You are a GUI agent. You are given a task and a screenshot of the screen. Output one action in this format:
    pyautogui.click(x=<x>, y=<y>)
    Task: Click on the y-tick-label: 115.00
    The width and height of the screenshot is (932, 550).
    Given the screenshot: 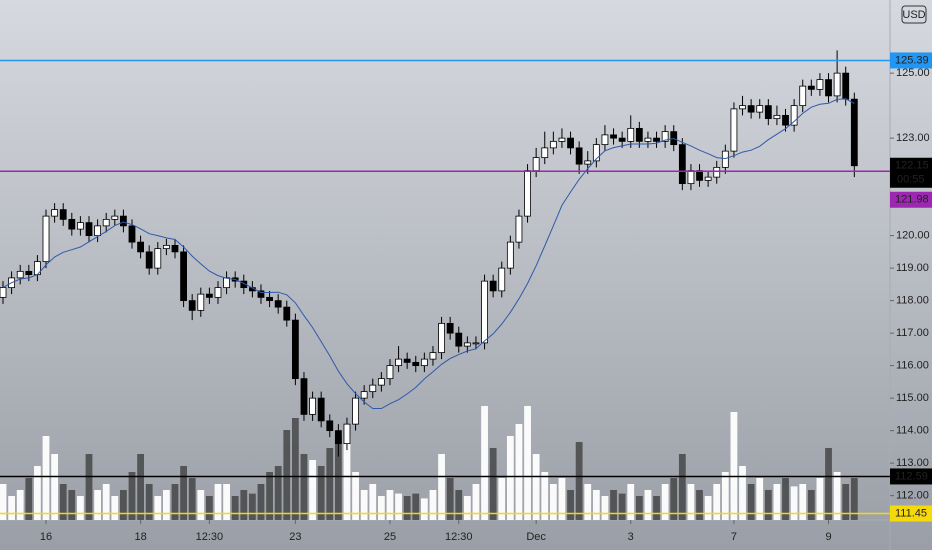 What is the action you would take?
    pyautogui.click(x=912, y=398)
    